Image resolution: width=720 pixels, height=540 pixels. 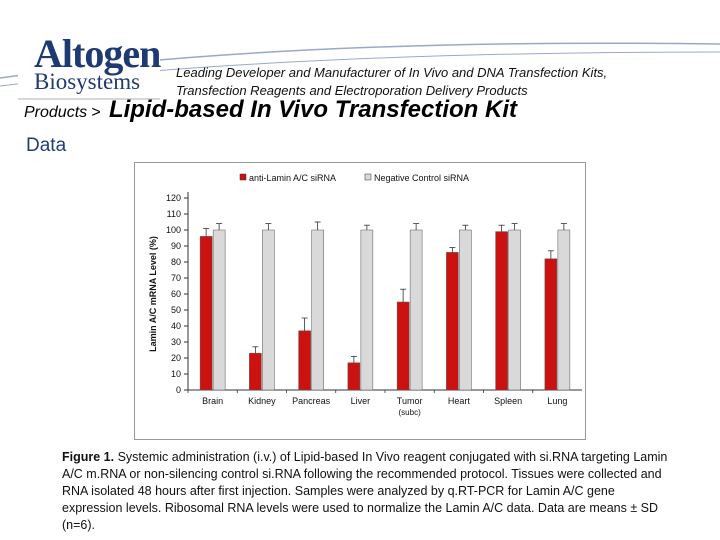 What do you see at coordinates (176, 246) in the screenshot?
I see `y-tick-label: 90` at bounding box center [176, 246].